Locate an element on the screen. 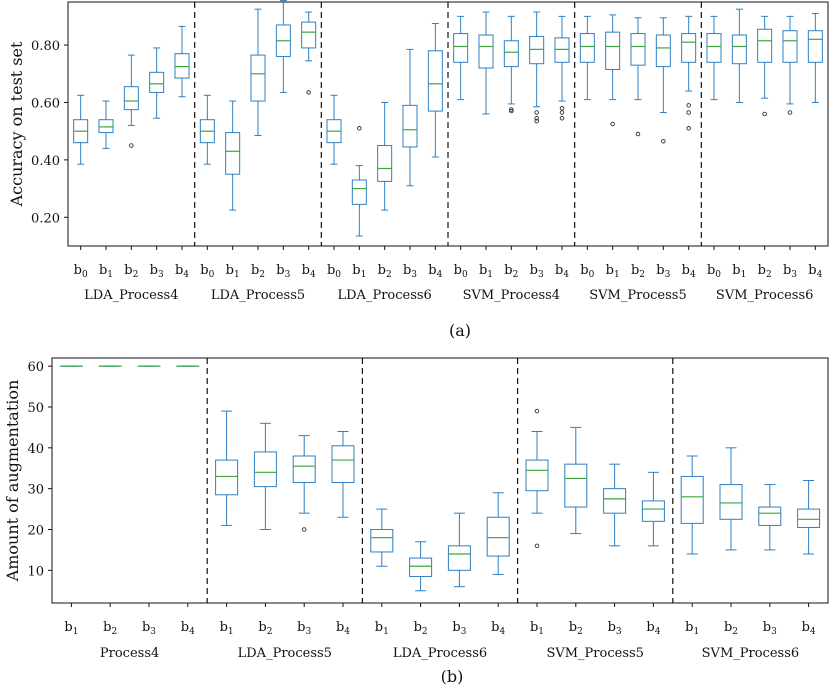 This screenshot has width=830, height=689. y-tick-label: 0.20 is located at coordinates (45, 218).